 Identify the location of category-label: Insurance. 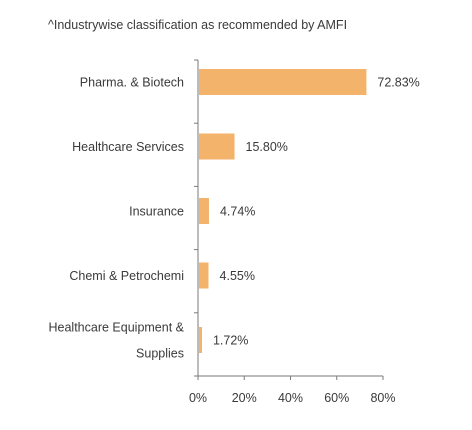
(156, 212).